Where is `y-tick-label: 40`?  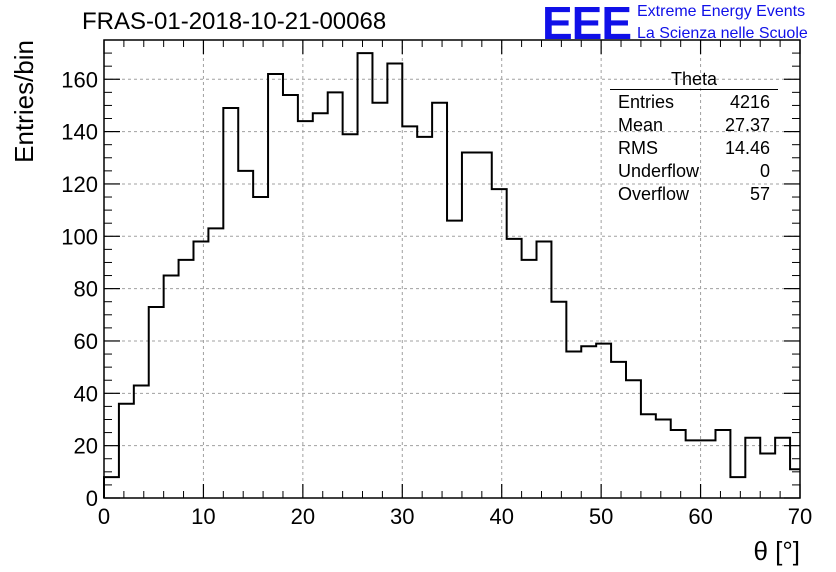
y-tick-label: 40 is located at coordinates (86, 393).